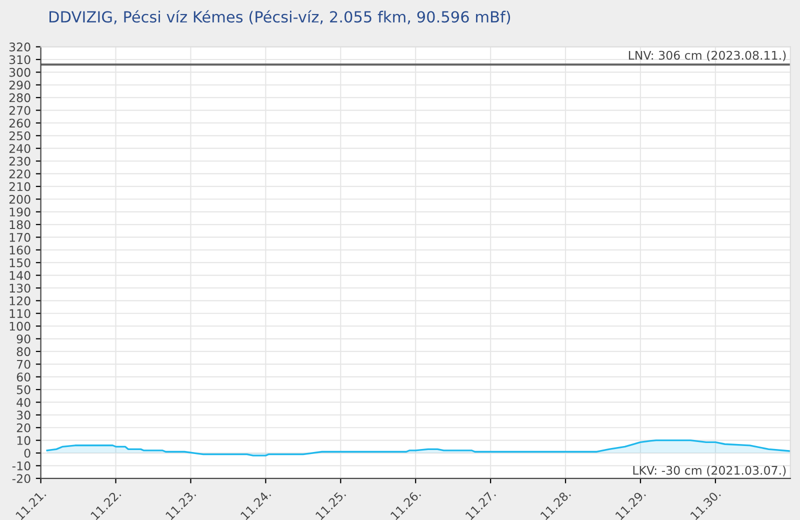  I want to click on y-tick-label: 210, so click(19, 187).